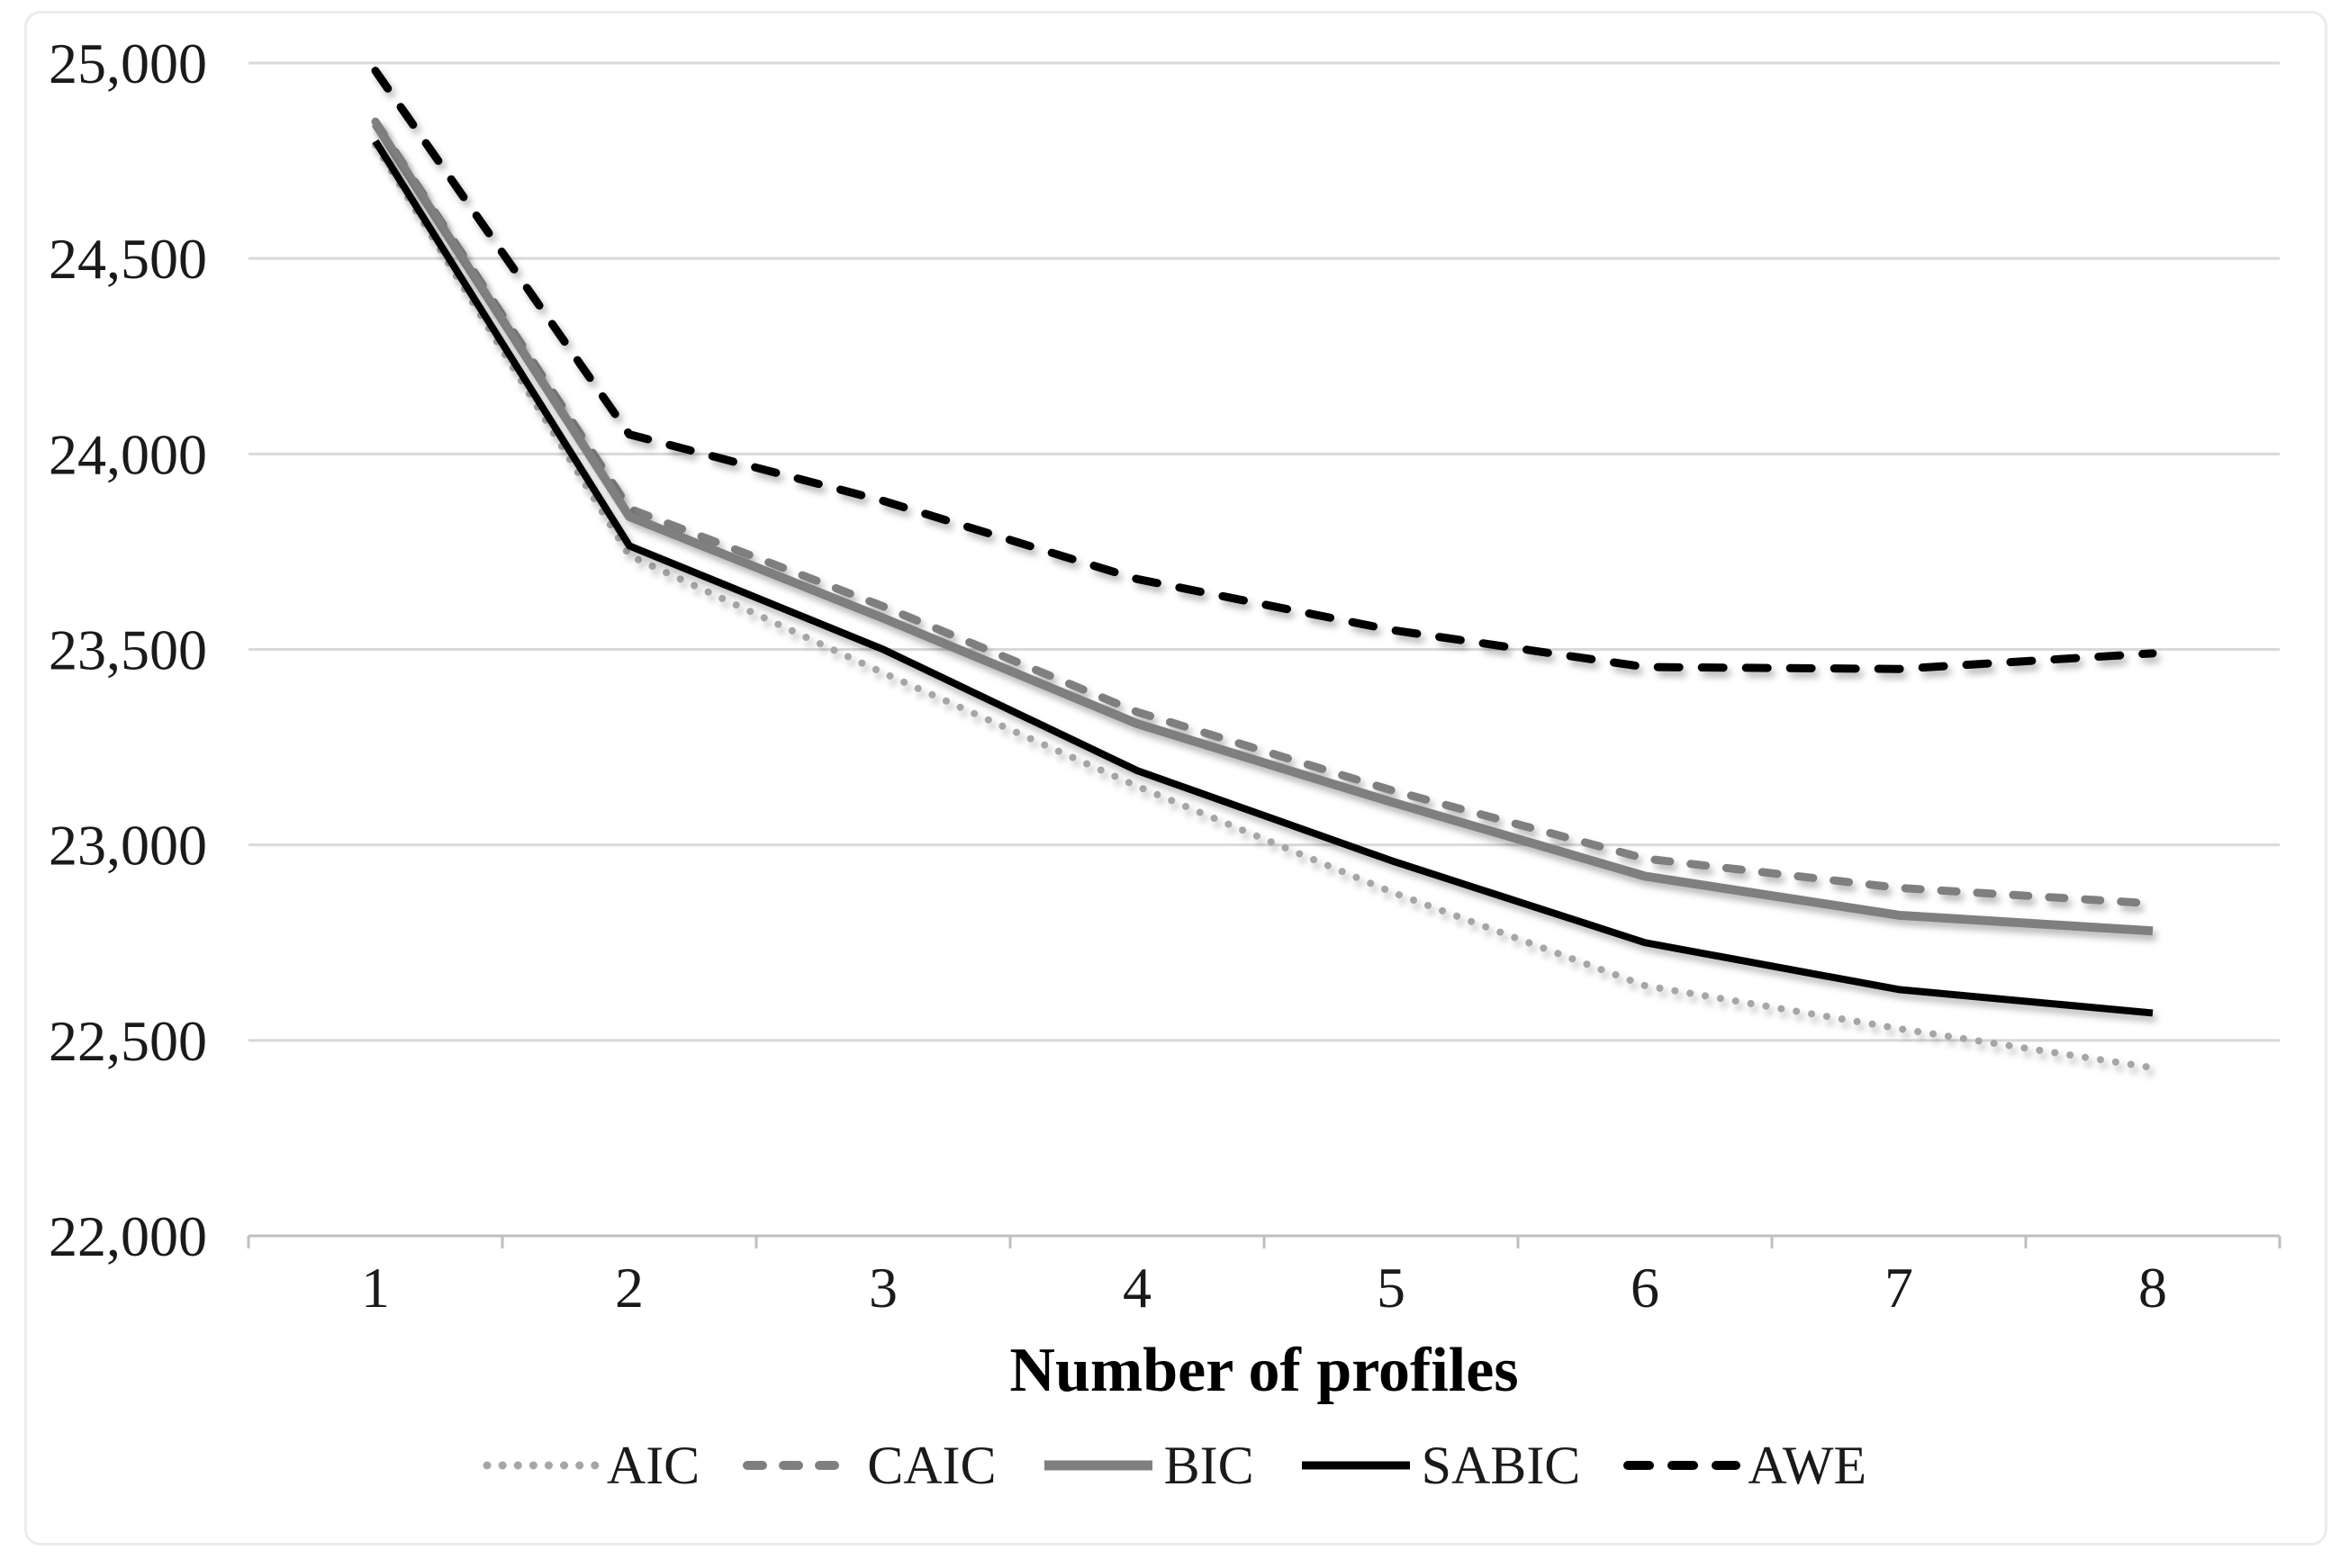 This screenshot has width=2349, height=1568. I want to click on caic-line-sample-icon, so click(802, 1466).